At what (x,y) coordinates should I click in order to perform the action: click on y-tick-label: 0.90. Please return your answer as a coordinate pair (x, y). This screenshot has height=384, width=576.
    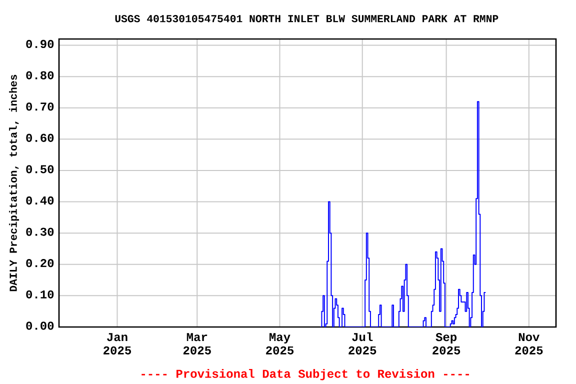
    Looking at the image, I should click on (40, 44).